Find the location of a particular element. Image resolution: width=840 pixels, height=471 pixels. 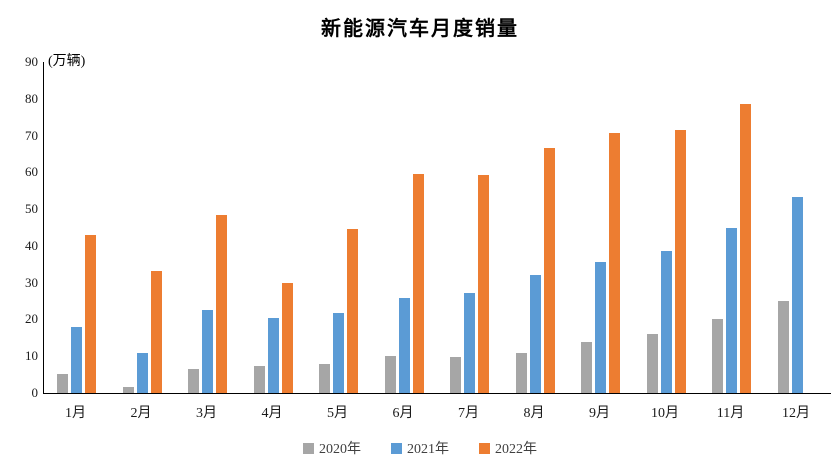

y-tick-label: 90 is located at coordinates (31, 61).